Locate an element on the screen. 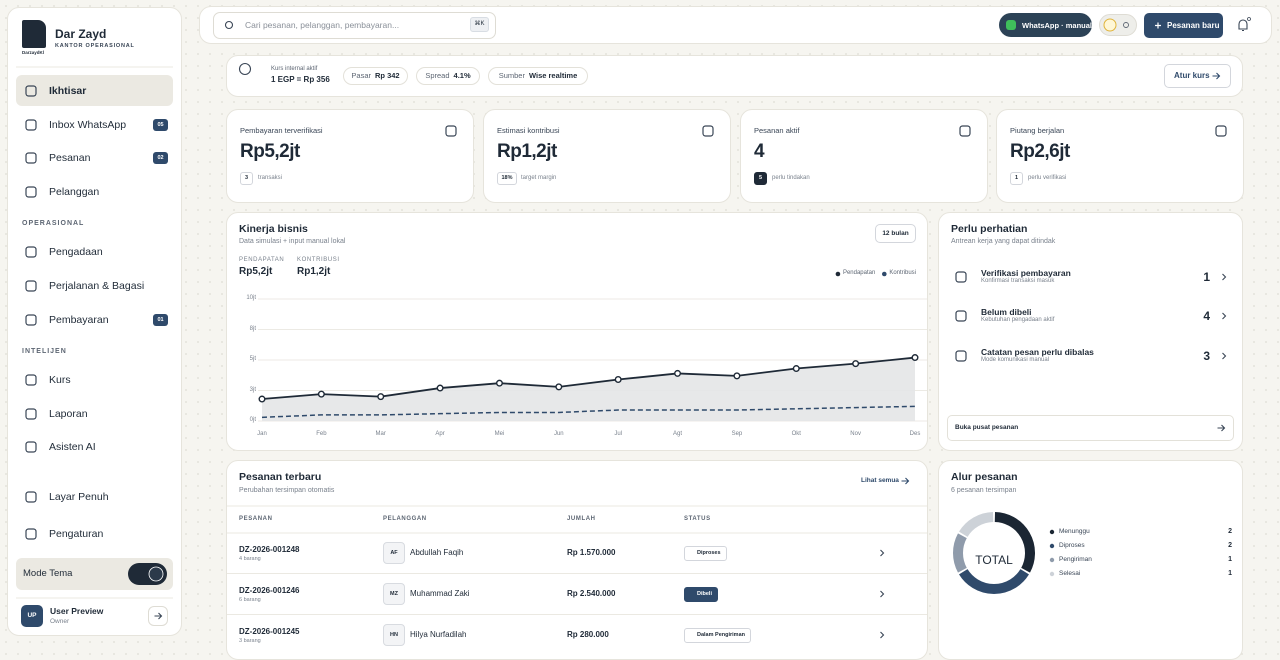  logout-button is located at coordinates (158, 616).